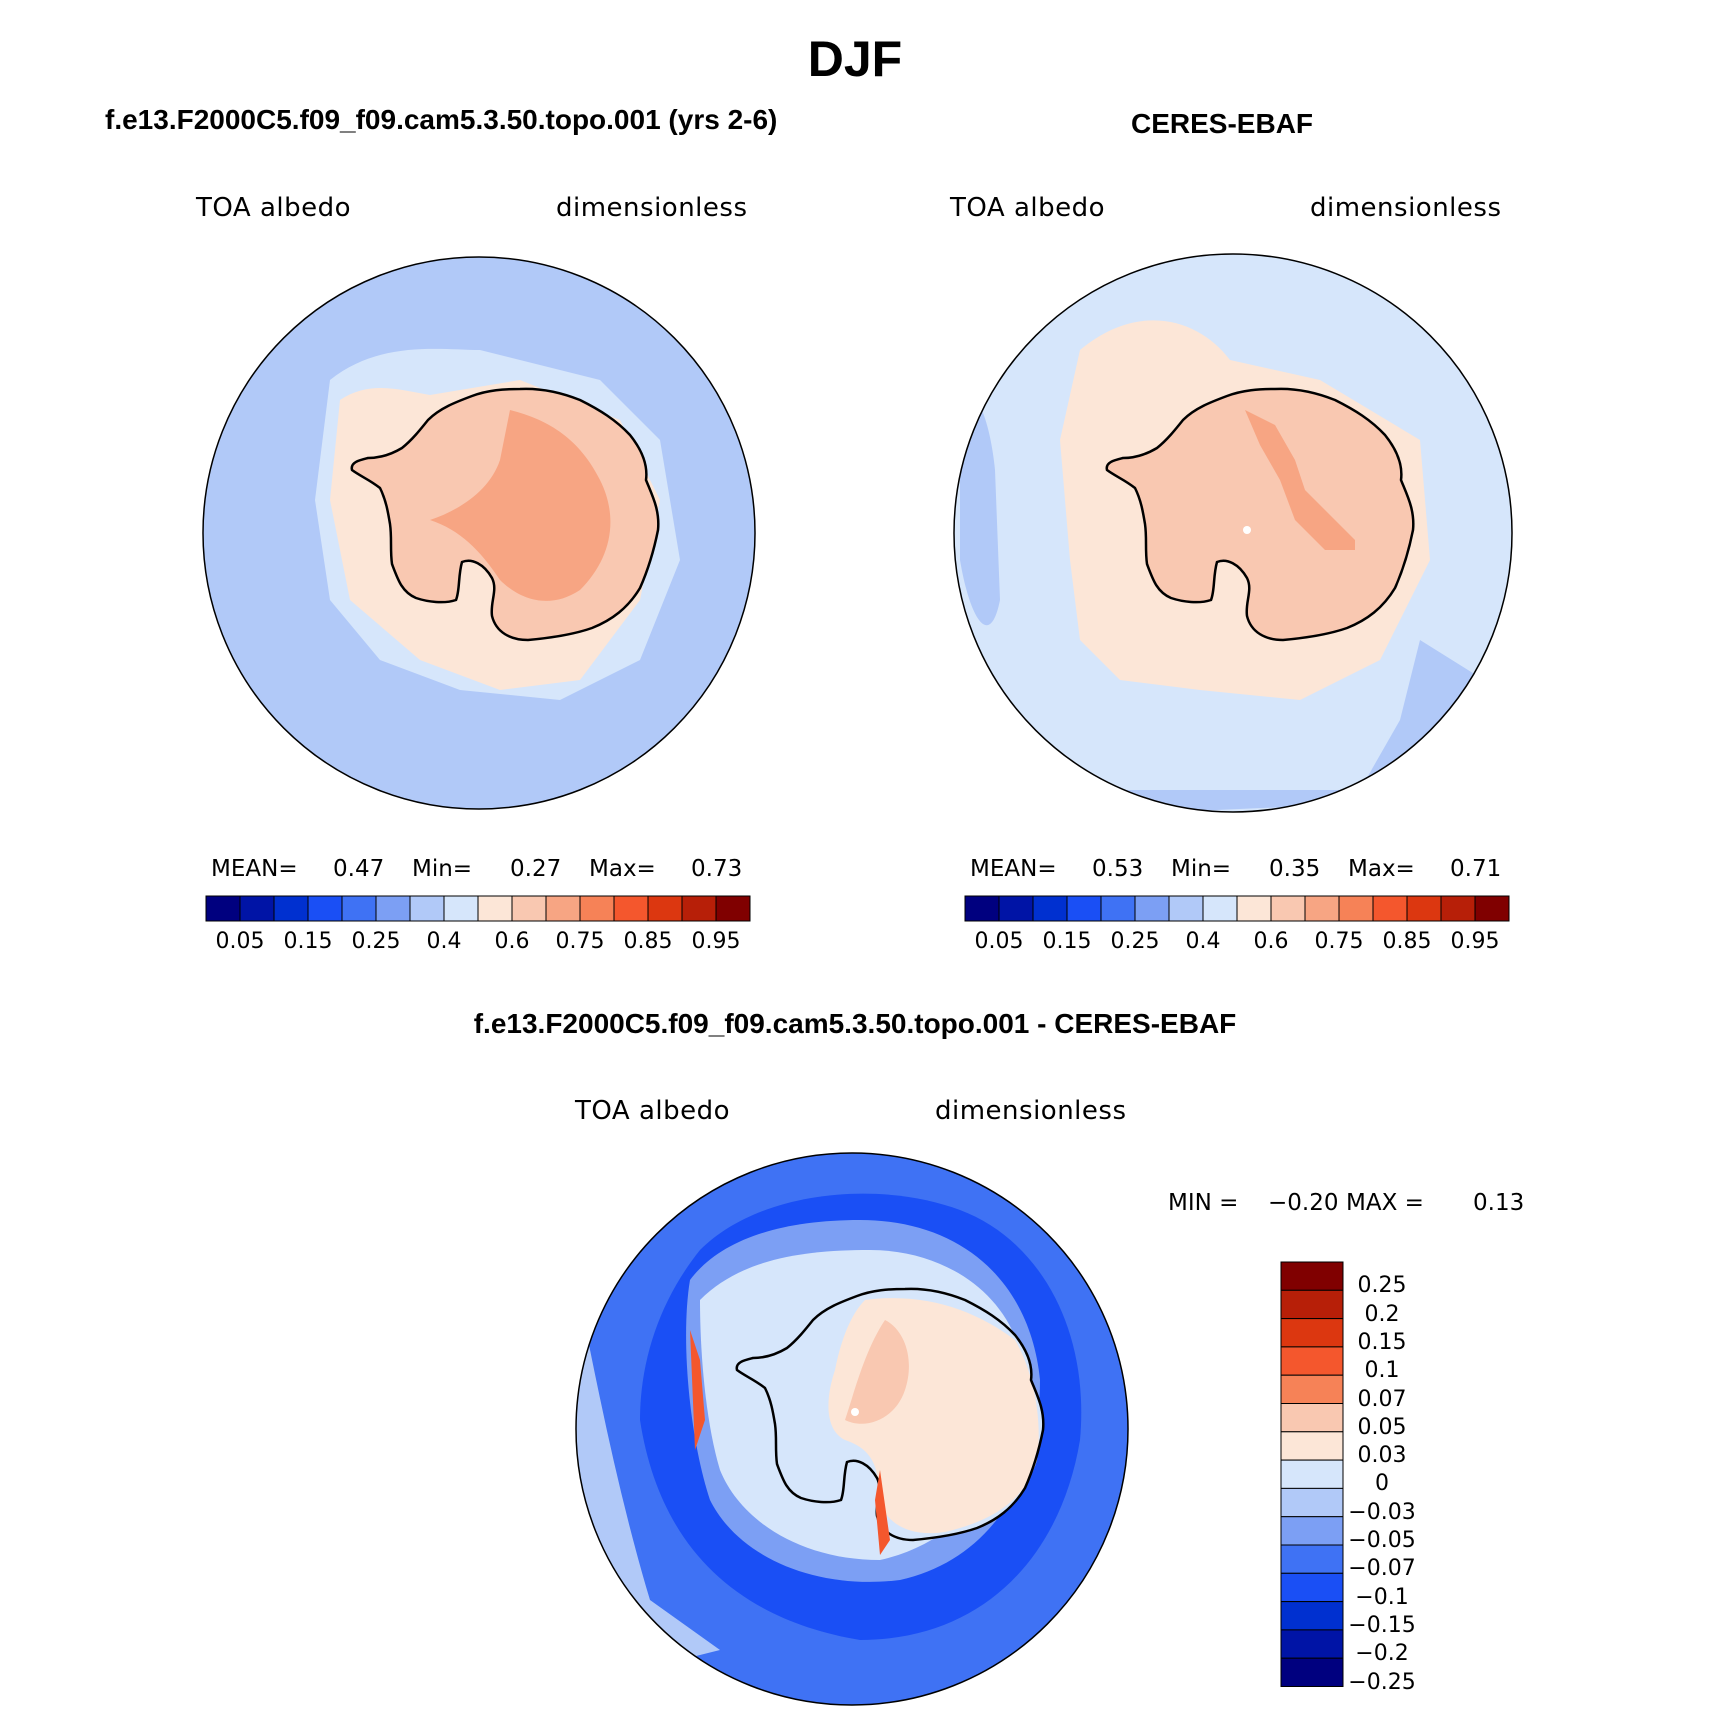  What do you see at coordinates (622, 869) in the screenshot?
I see `panel-1-max-label: Max=` at bounding box center [622, 869].